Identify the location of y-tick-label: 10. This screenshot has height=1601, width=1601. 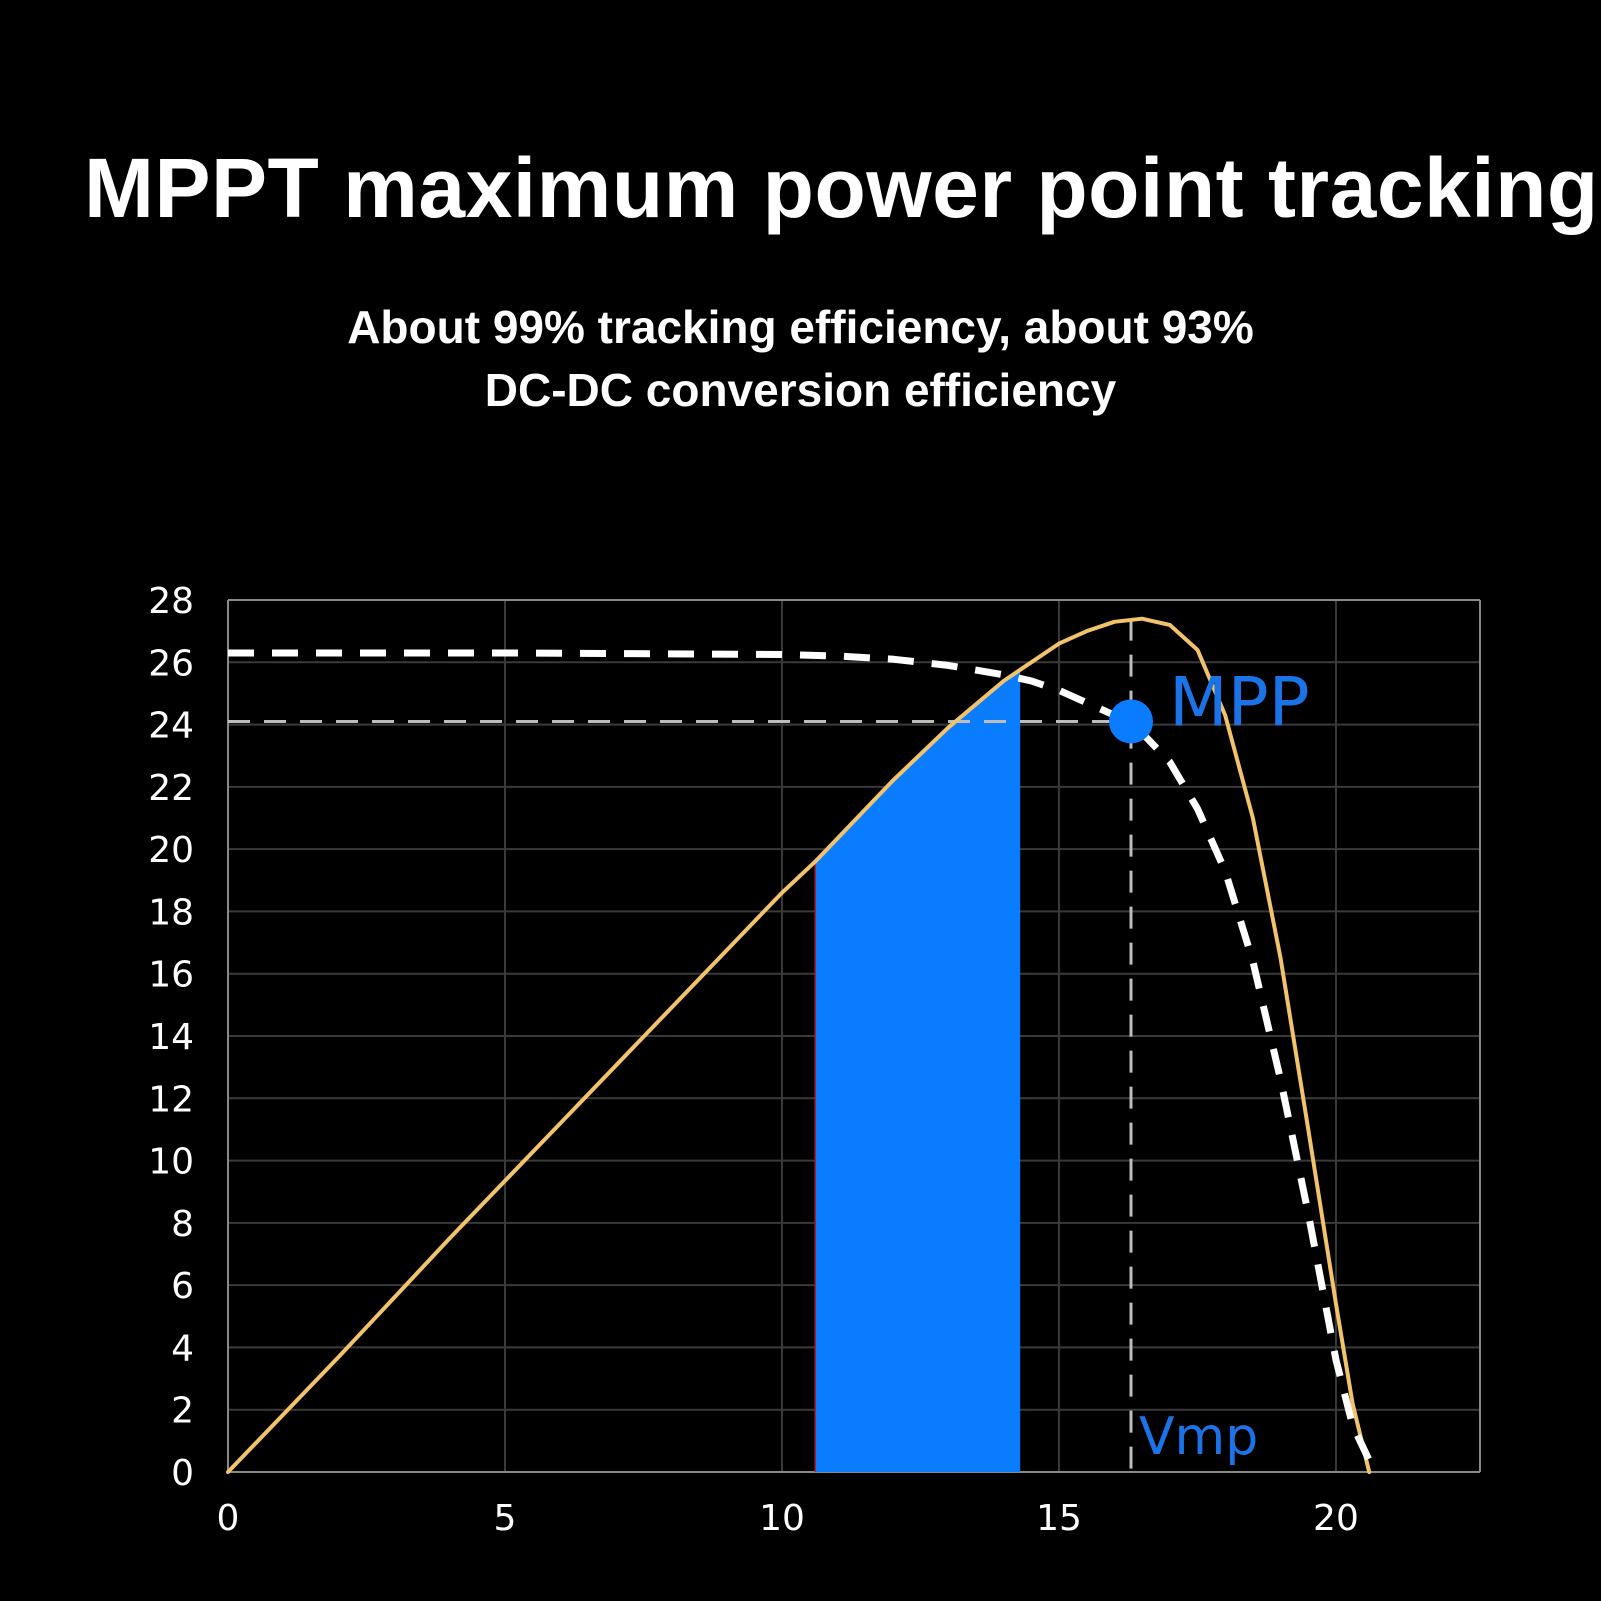
(171, 1162).